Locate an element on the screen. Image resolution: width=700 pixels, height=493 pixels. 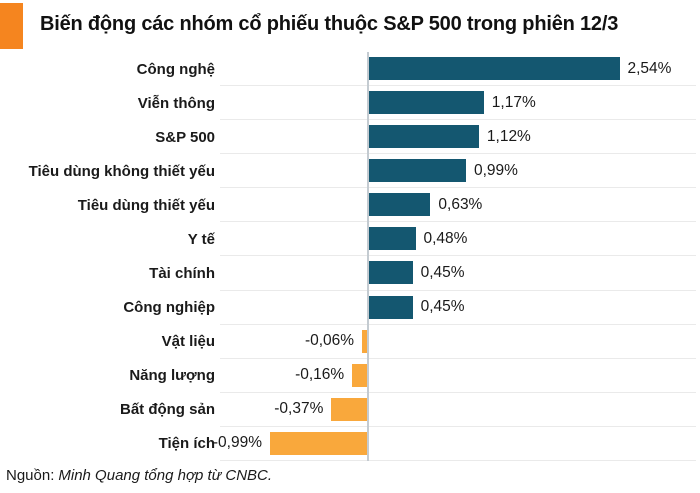
chart-row: Tiêu dùng không thiết yếu 0,99% is located at coordinates (350, 171).